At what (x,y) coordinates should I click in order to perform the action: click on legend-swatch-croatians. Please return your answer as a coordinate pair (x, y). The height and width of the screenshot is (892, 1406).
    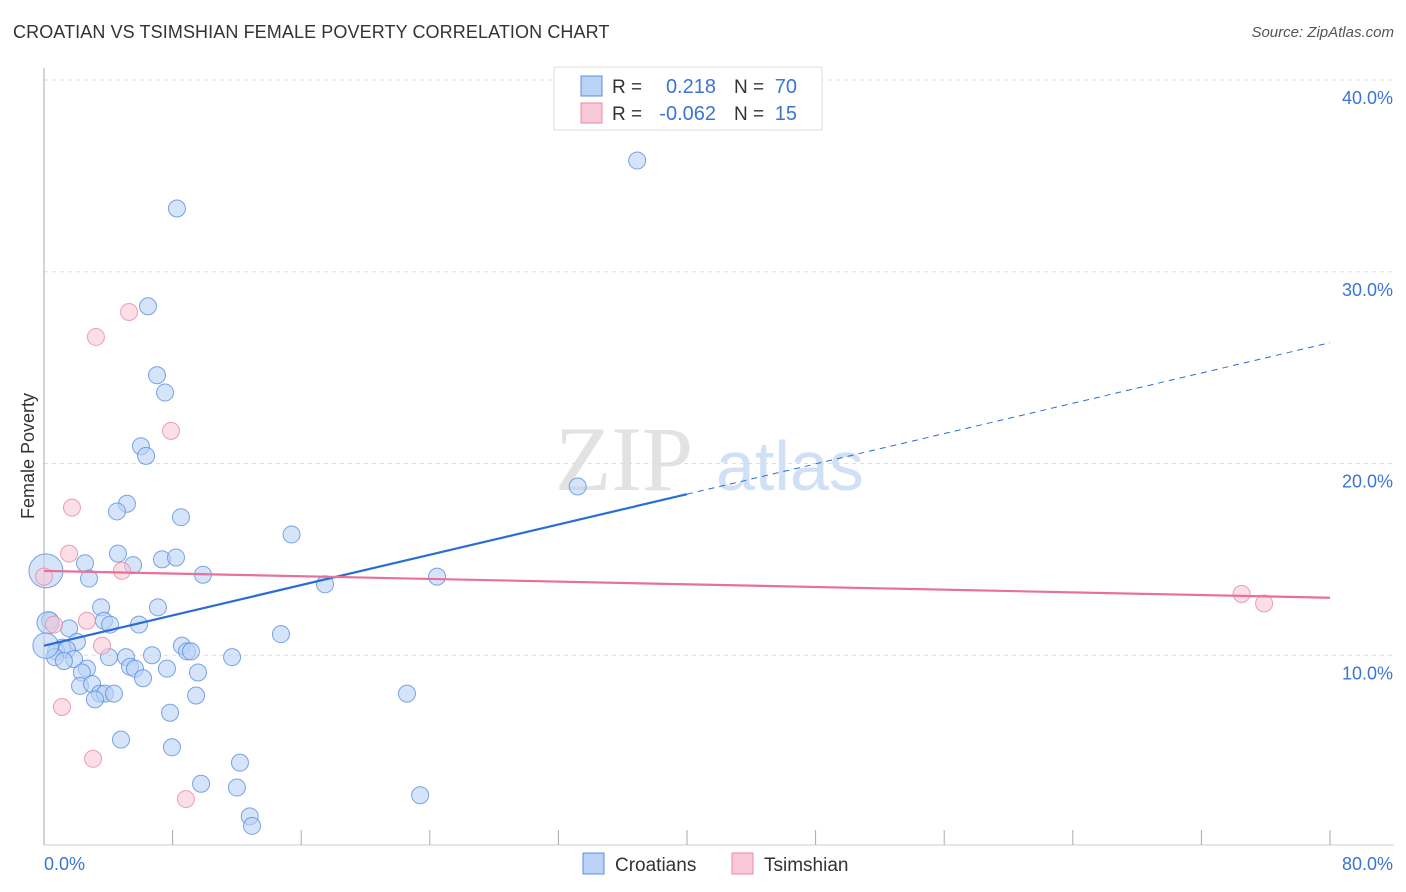
    Looking at the image, I should click on (593, 863).